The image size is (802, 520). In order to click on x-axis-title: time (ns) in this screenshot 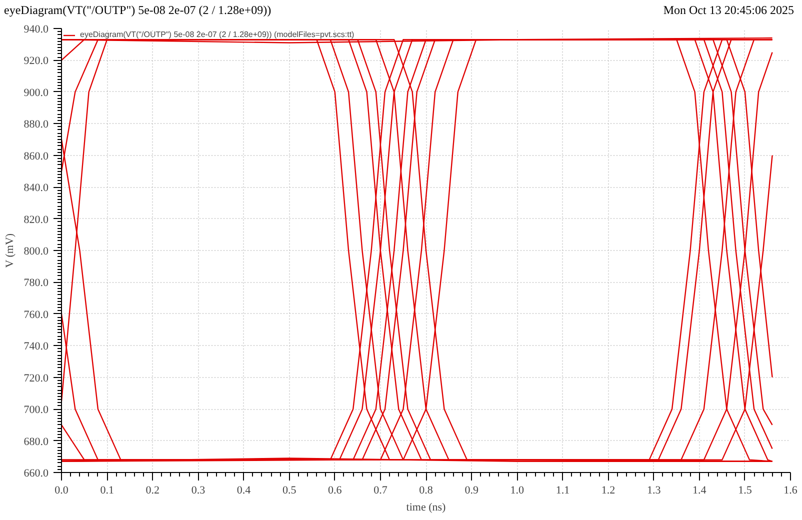, I will do `click(426, 508)`.